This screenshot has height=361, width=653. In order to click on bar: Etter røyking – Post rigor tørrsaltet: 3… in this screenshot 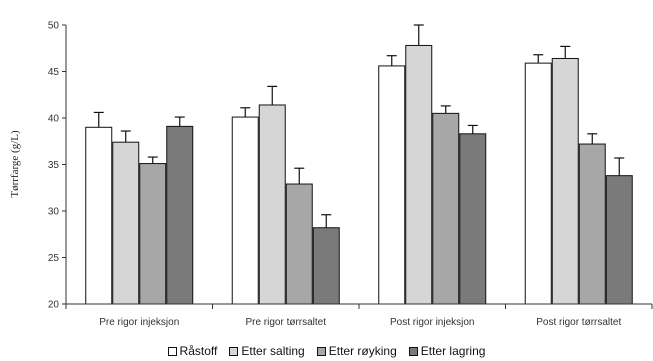, I will do `click(592, 224)`.